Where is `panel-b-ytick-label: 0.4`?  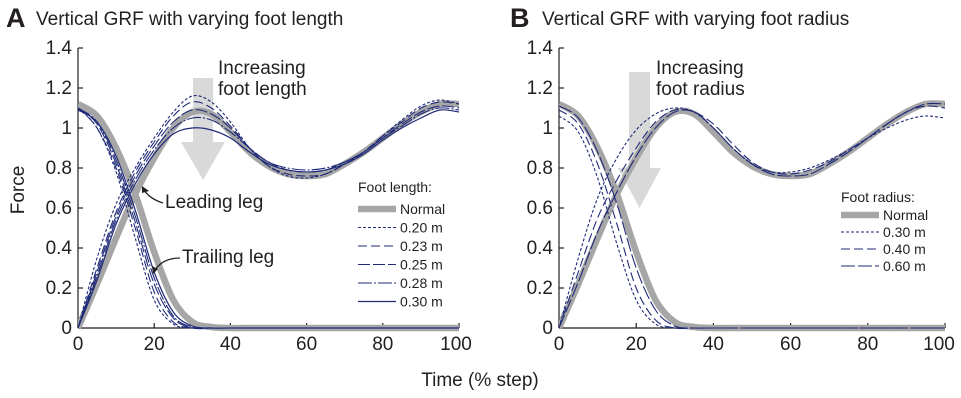
panel-b-ytick-label: 0.4 is located at coordinates (540, 248).